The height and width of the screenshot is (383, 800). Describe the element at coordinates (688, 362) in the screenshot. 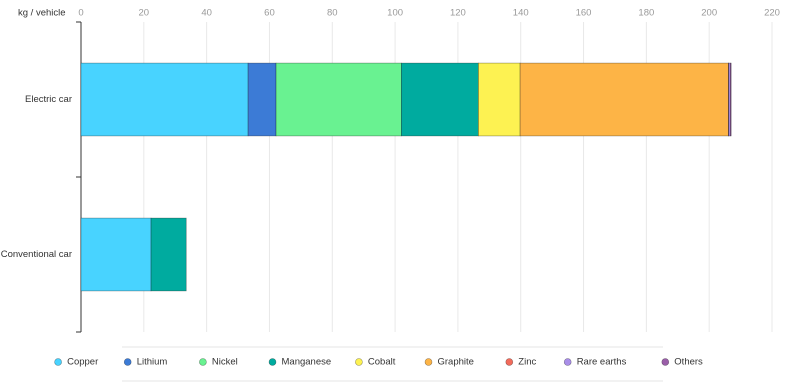

I see `legend-label: Others` at that location.